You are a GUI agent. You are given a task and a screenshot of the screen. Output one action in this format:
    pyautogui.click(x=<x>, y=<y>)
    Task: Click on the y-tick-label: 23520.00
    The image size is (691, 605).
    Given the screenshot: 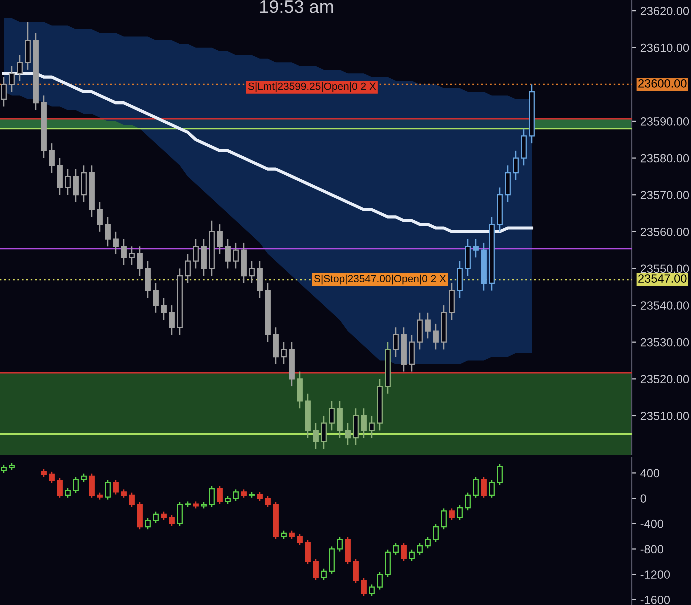 What is the action you would take?
    pyautogui.click(x=665, y=379)
    